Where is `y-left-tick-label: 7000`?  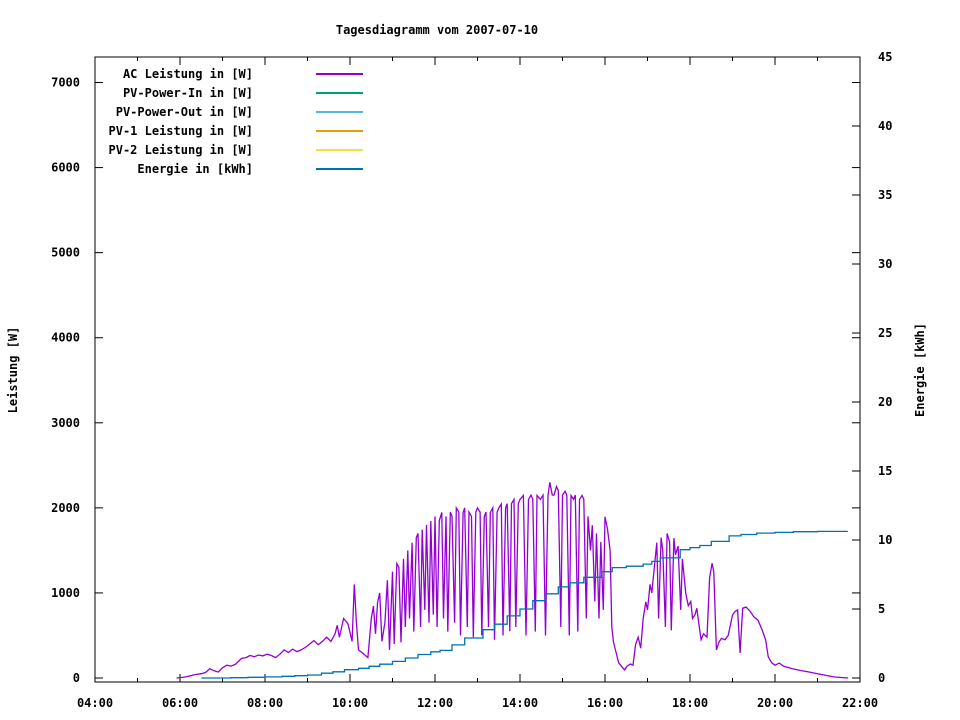 y-left-tick-label: 7000 is located at coordinates (65, 83).